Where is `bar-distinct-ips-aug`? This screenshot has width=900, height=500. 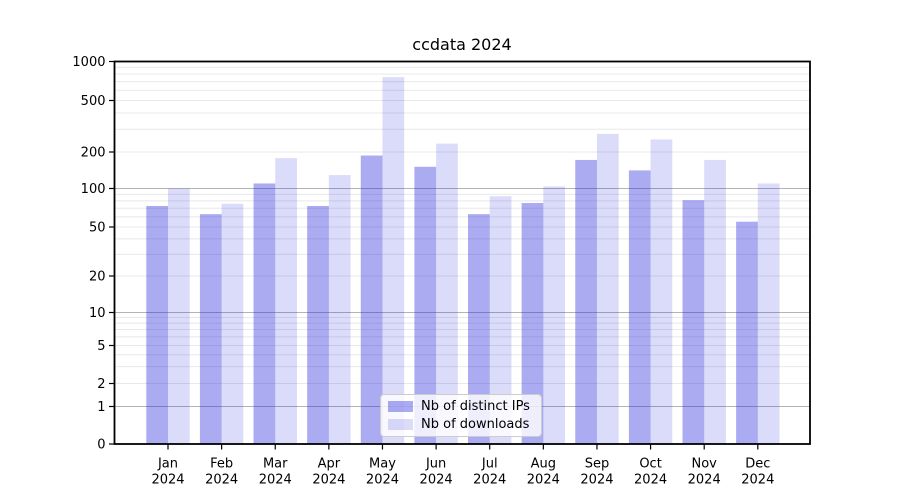 bar-distinct-ips-aug is located at coordinates (532, 323).